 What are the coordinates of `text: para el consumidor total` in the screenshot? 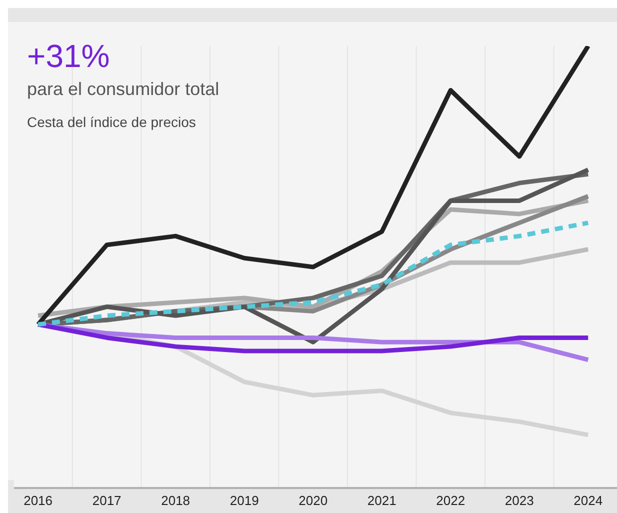 It's located at (123, 89).